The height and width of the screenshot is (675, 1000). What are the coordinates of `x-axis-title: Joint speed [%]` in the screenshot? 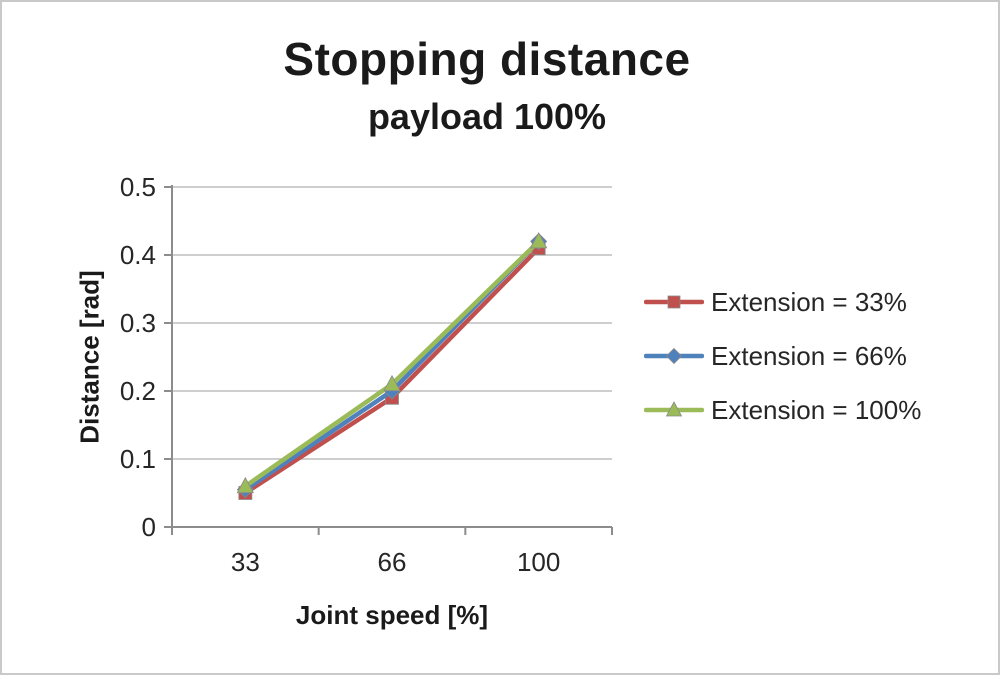 It's located at (392, 615).